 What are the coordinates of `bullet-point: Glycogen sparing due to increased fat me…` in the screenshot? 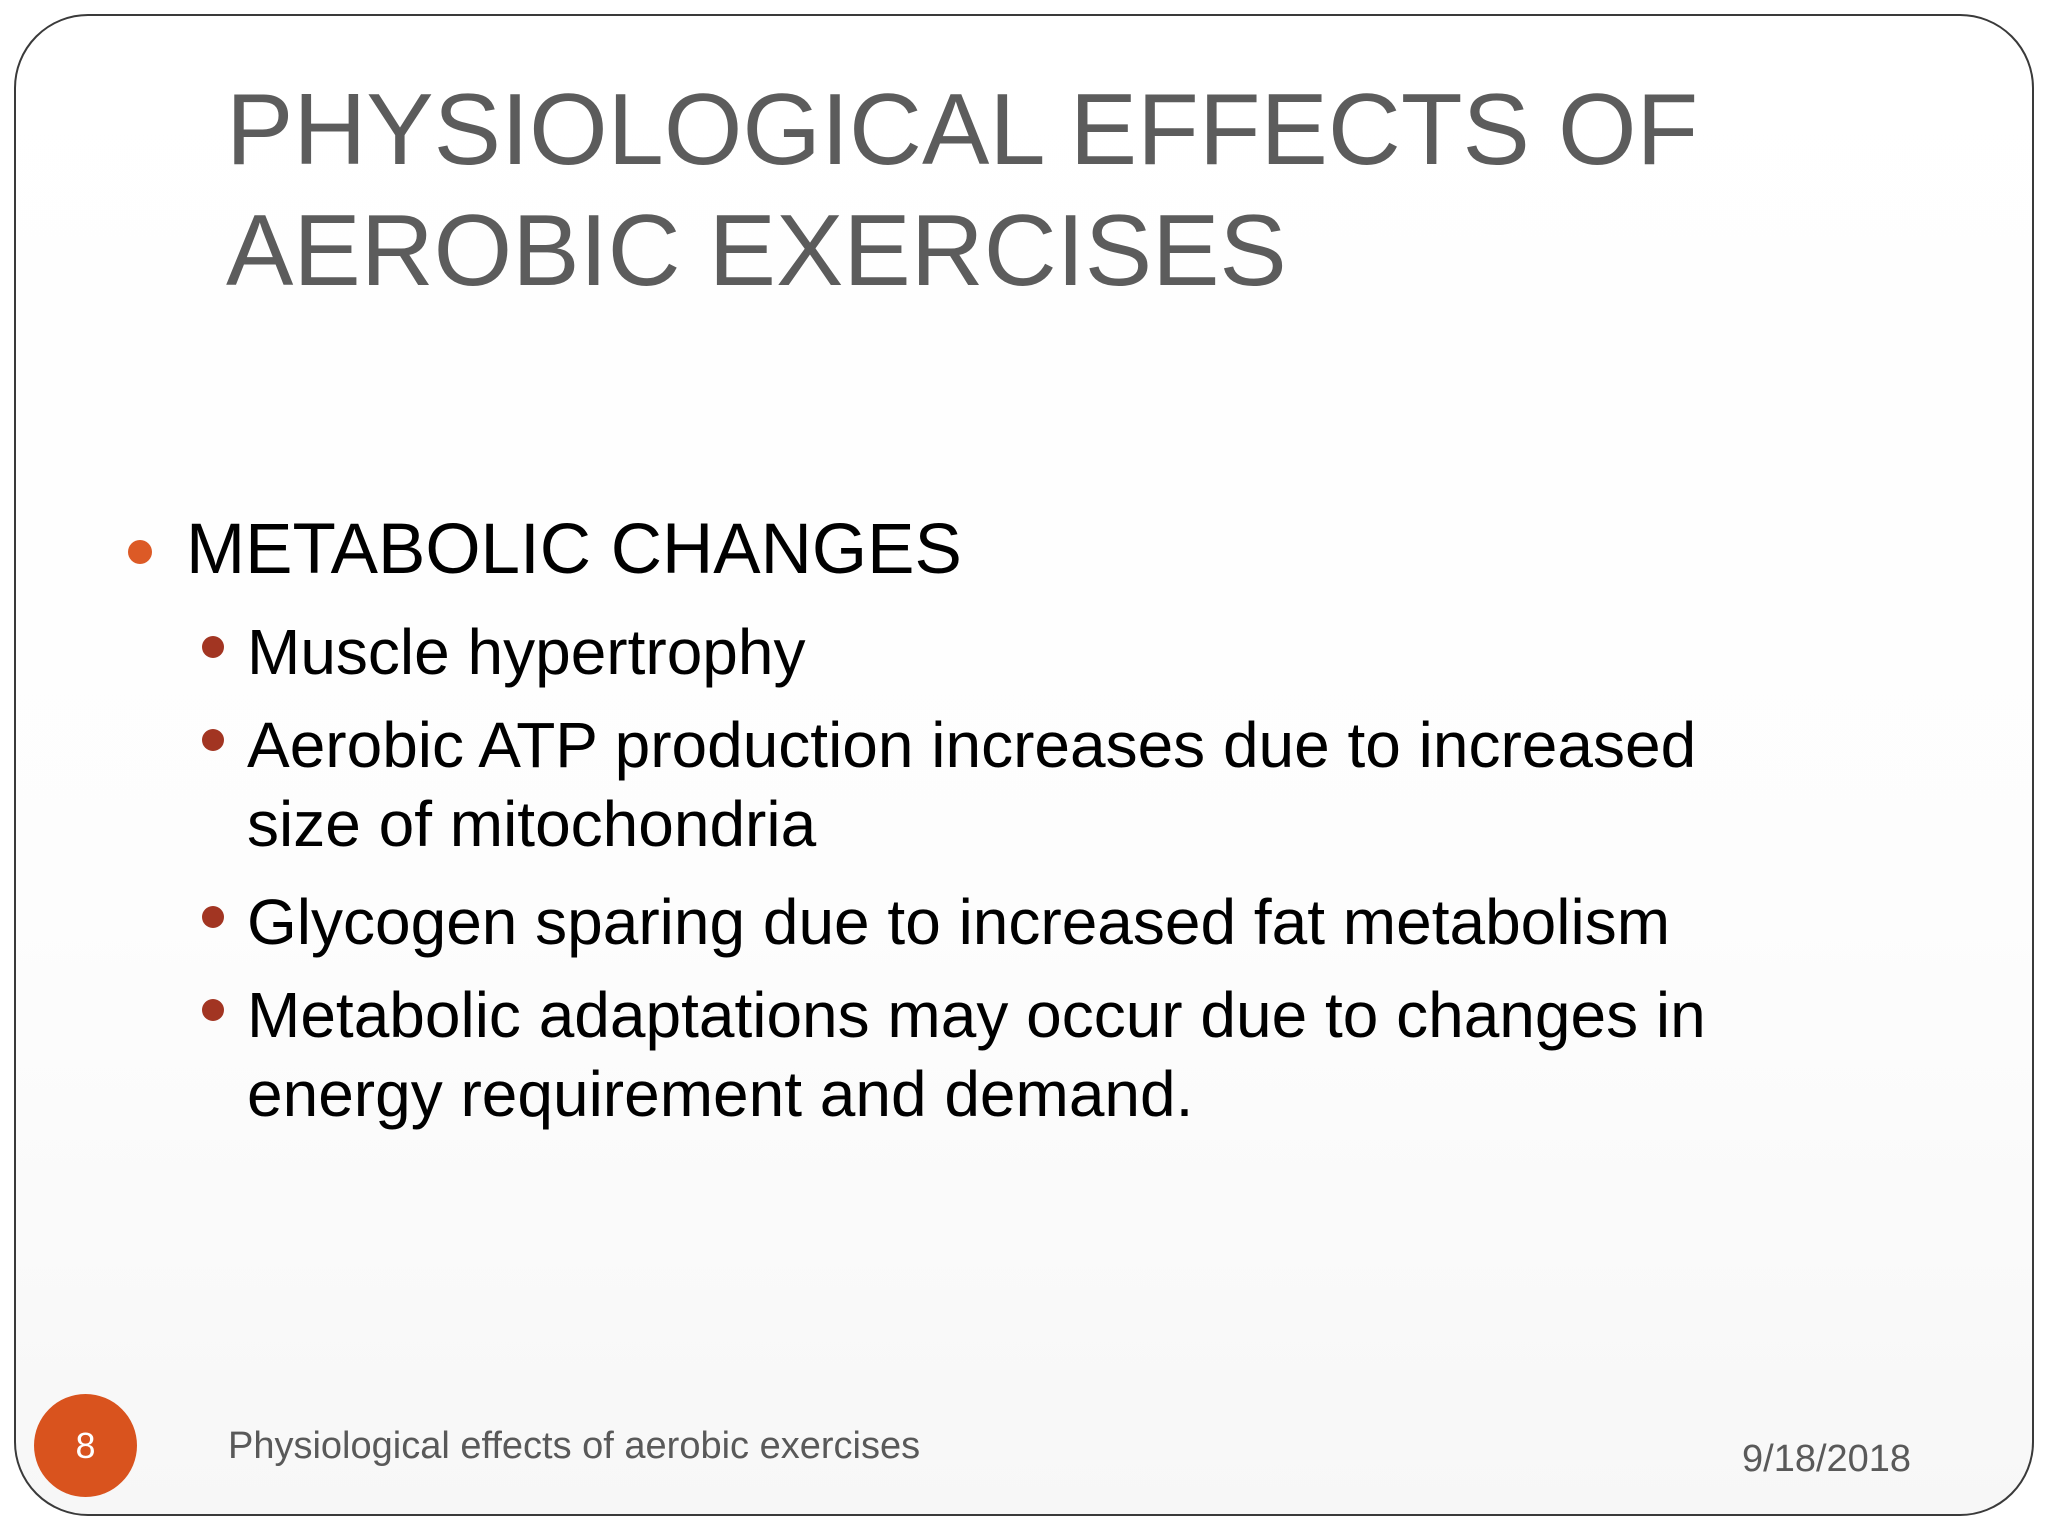 It's located at (958, 922).